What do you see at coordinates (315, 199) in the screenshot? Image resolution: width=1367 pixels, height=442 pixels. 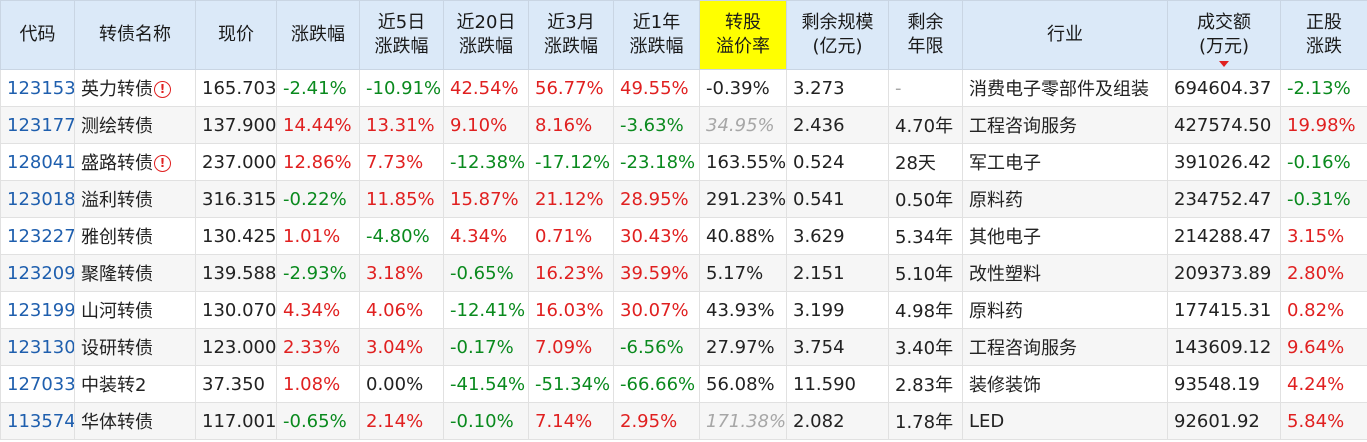 I see `change-cell-text: -0.22%` at bounding box center [315, 199].